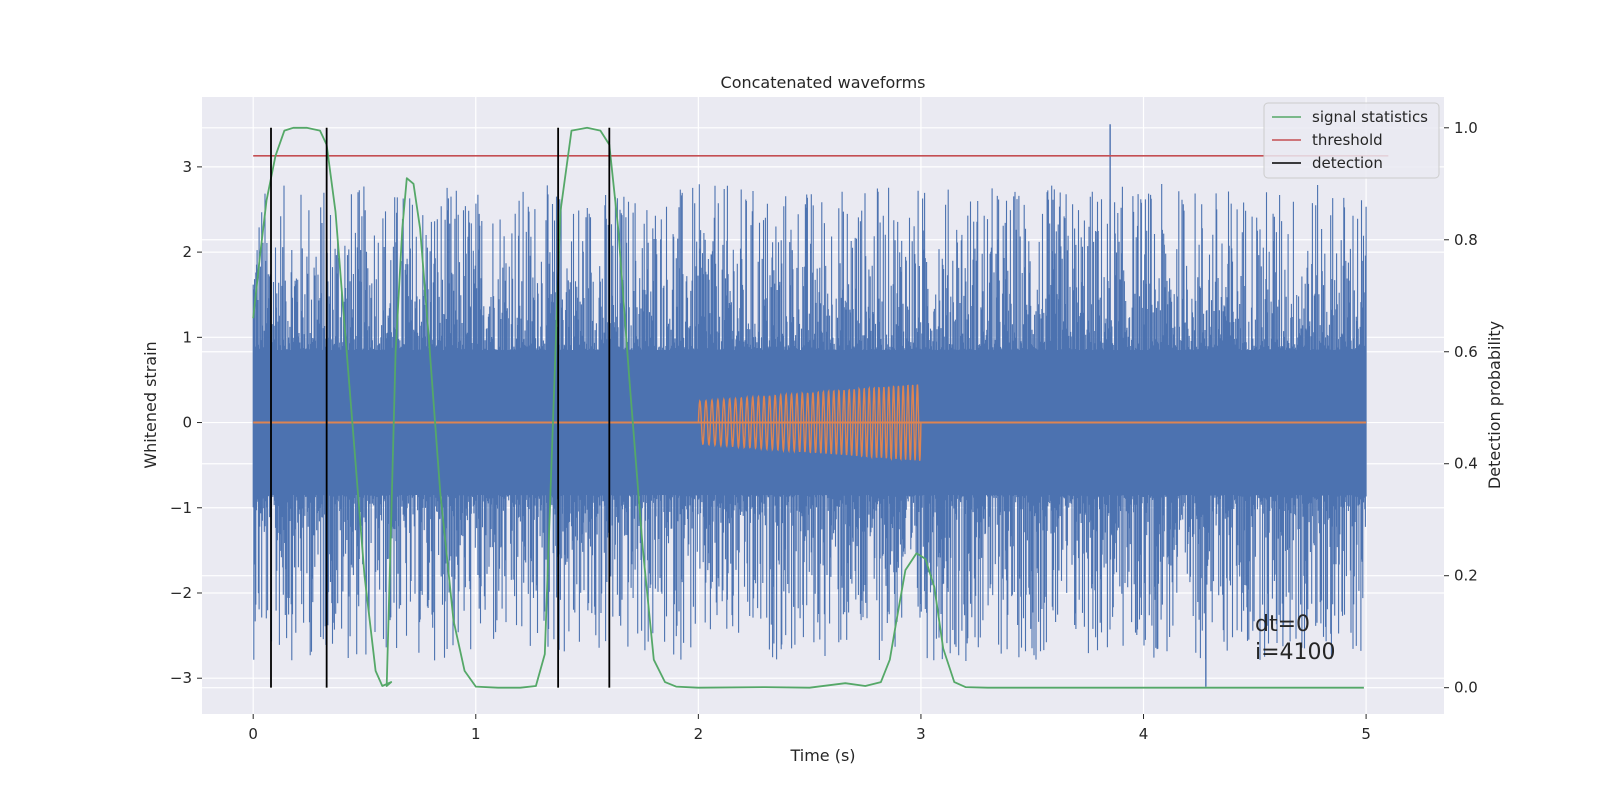 Image resolution: width=1600 pixels, height=800 pixels. What do you see at coordinates (1366, 734) in the screenshot?
I see `x-tick-label: 5` at bounding box center [1366, 734].